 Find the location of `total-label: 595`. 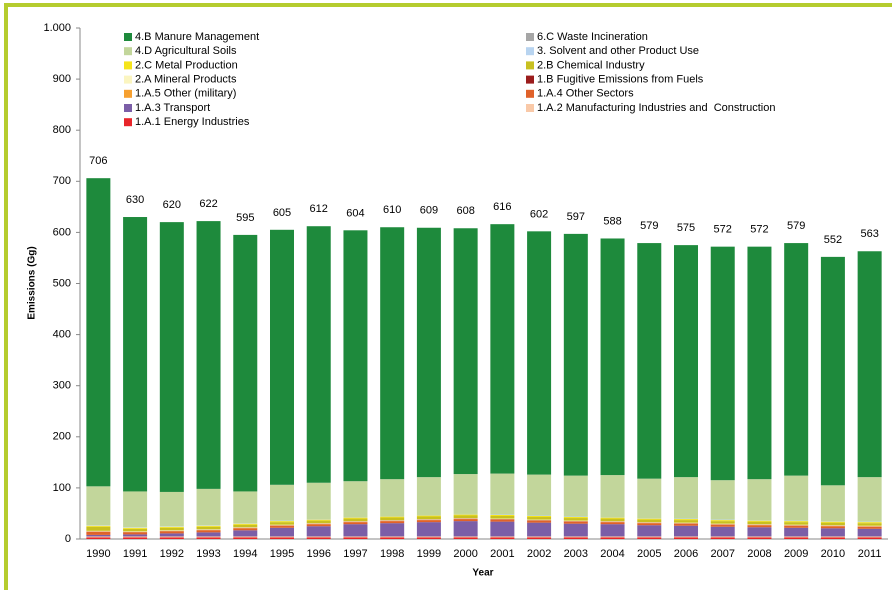

total-label: 595 is located at coordinates (245, 218).